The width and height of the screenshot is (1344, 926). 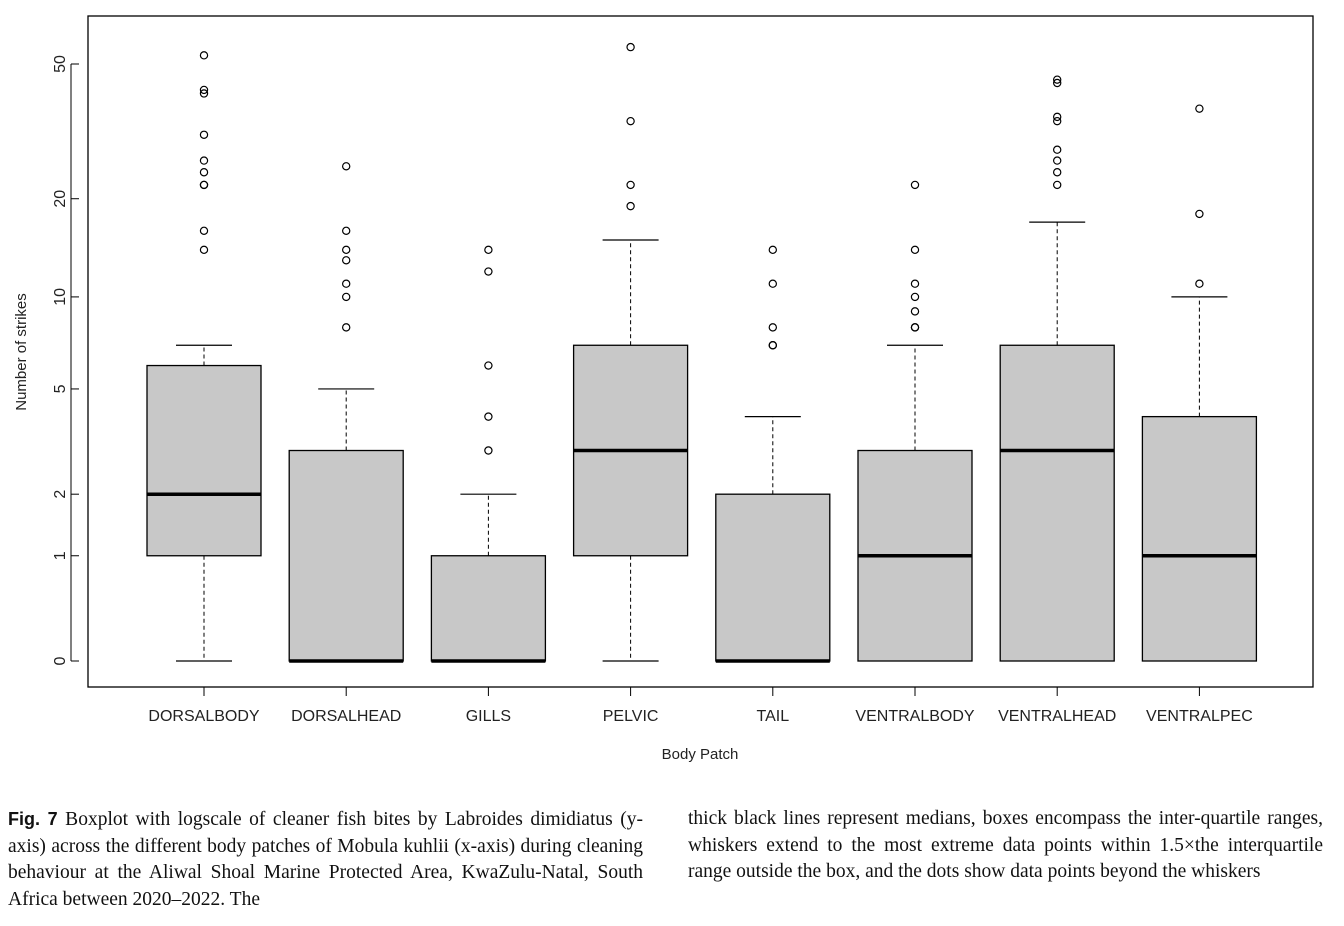 I want to click on x-tick-label: VENTRALPEC, so click(x=1199, y=716).